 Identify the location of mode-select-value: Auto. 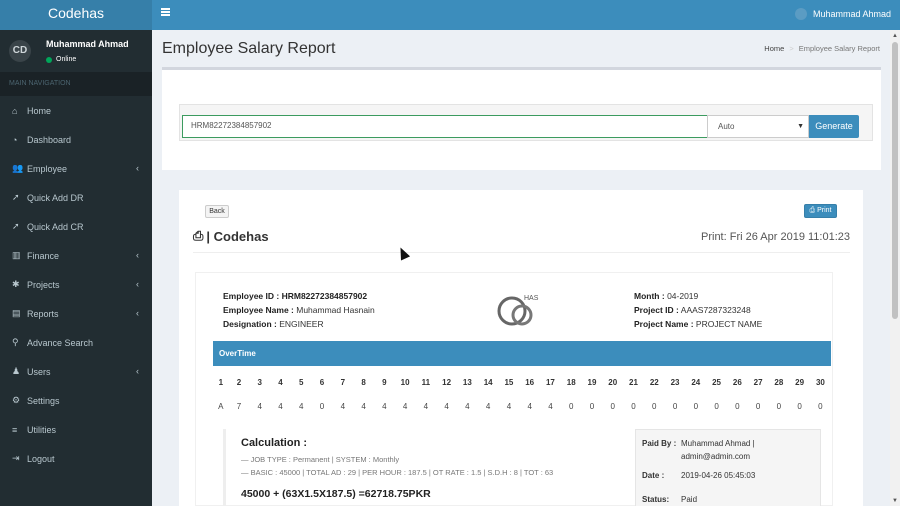
(726, 126).